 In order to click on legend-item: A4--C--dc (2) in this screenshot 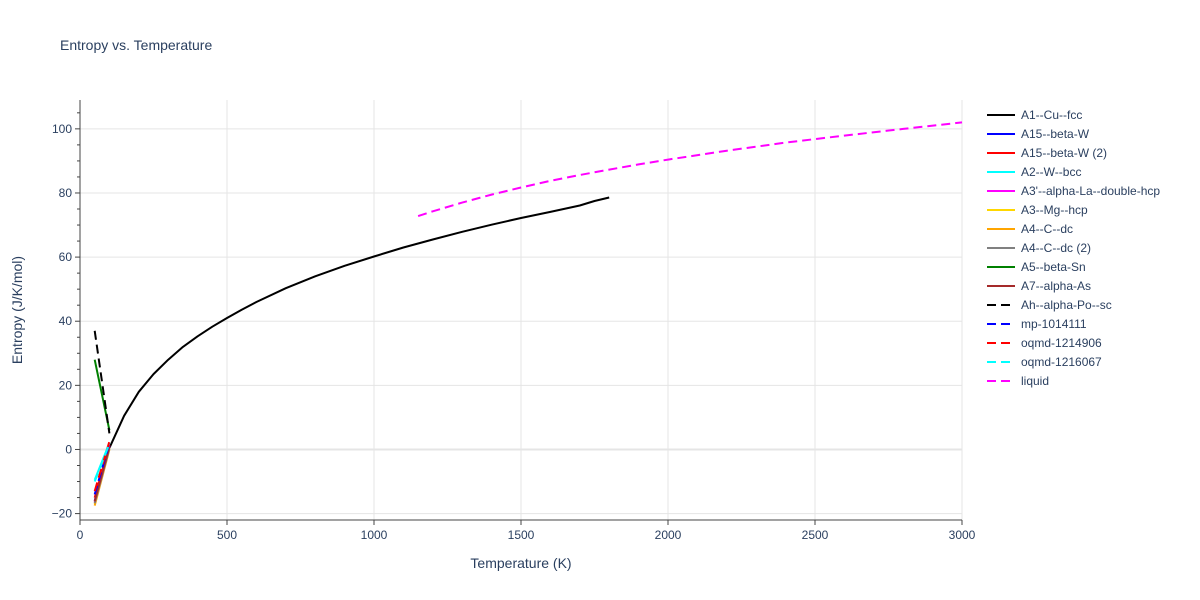, I will do `click(1039, 248)`.